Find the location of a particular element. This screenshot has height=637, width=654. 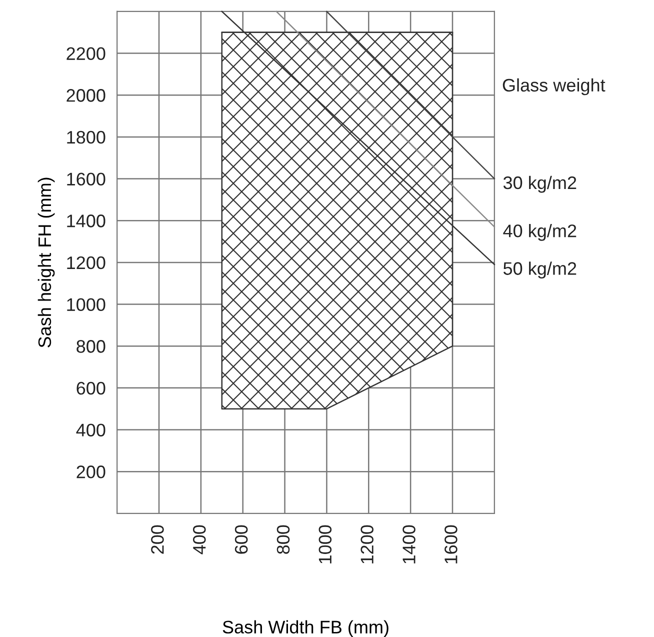

y-tick-label: 2200 is located at coordinates (86, 53).